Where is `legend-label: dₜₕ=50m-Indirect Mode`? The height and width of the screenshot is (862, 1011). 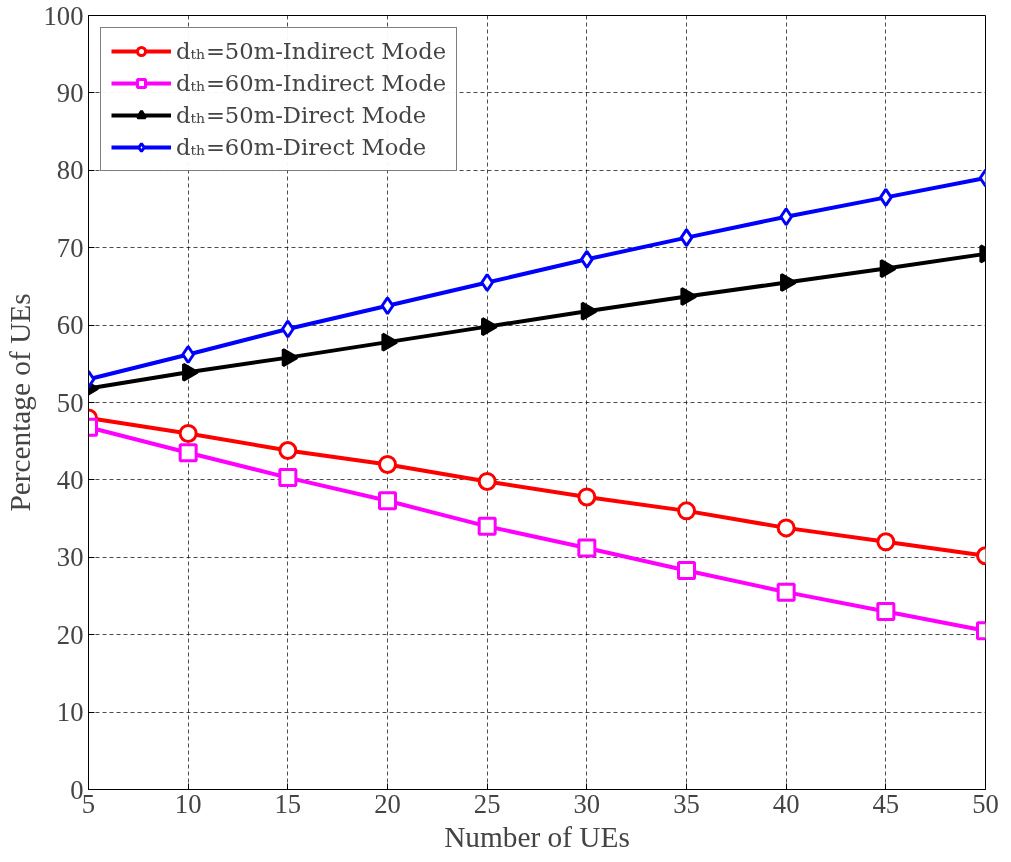 legend-label: dₜₕ=50m-Indirect Mode is located at coordinates (311, 51).